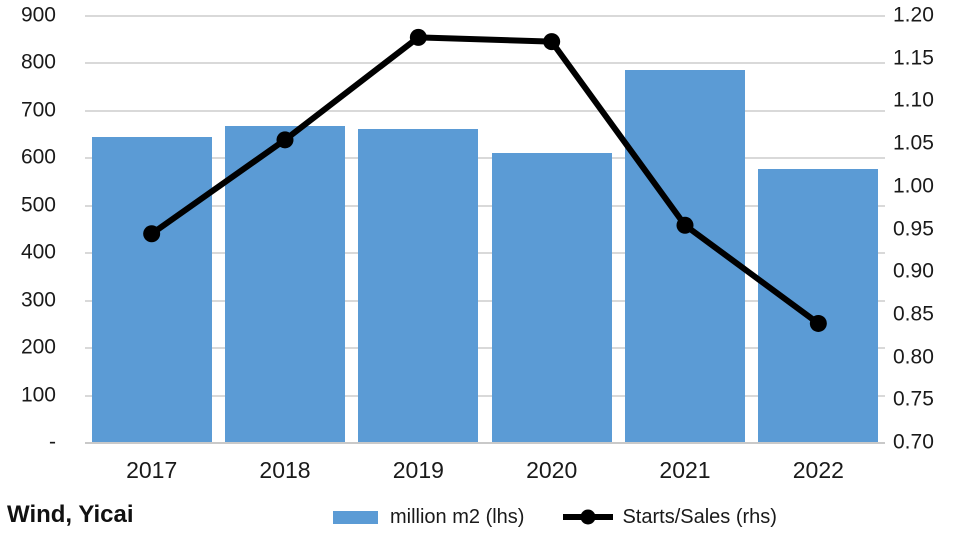 This screenshot has width=955, height=534. Describe the element at coordinates (52, 442) in the screenshot. I see `left-axis-tick-label: -` at that location.